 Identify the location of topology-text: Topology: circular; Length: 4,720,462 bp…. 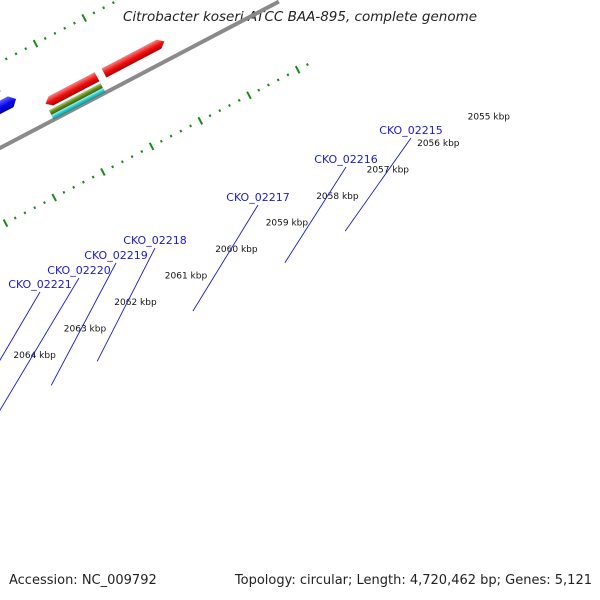
(413, 580).